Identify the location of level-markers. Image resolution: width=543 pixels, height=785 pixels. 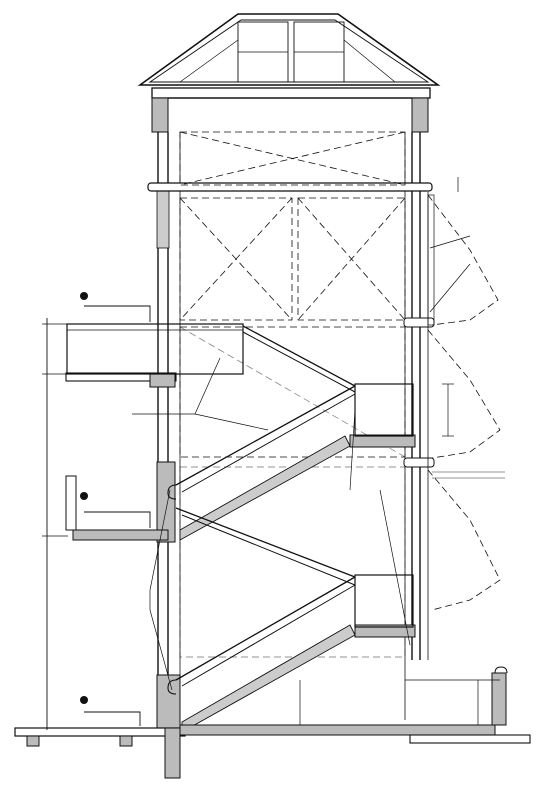
(108, 509).